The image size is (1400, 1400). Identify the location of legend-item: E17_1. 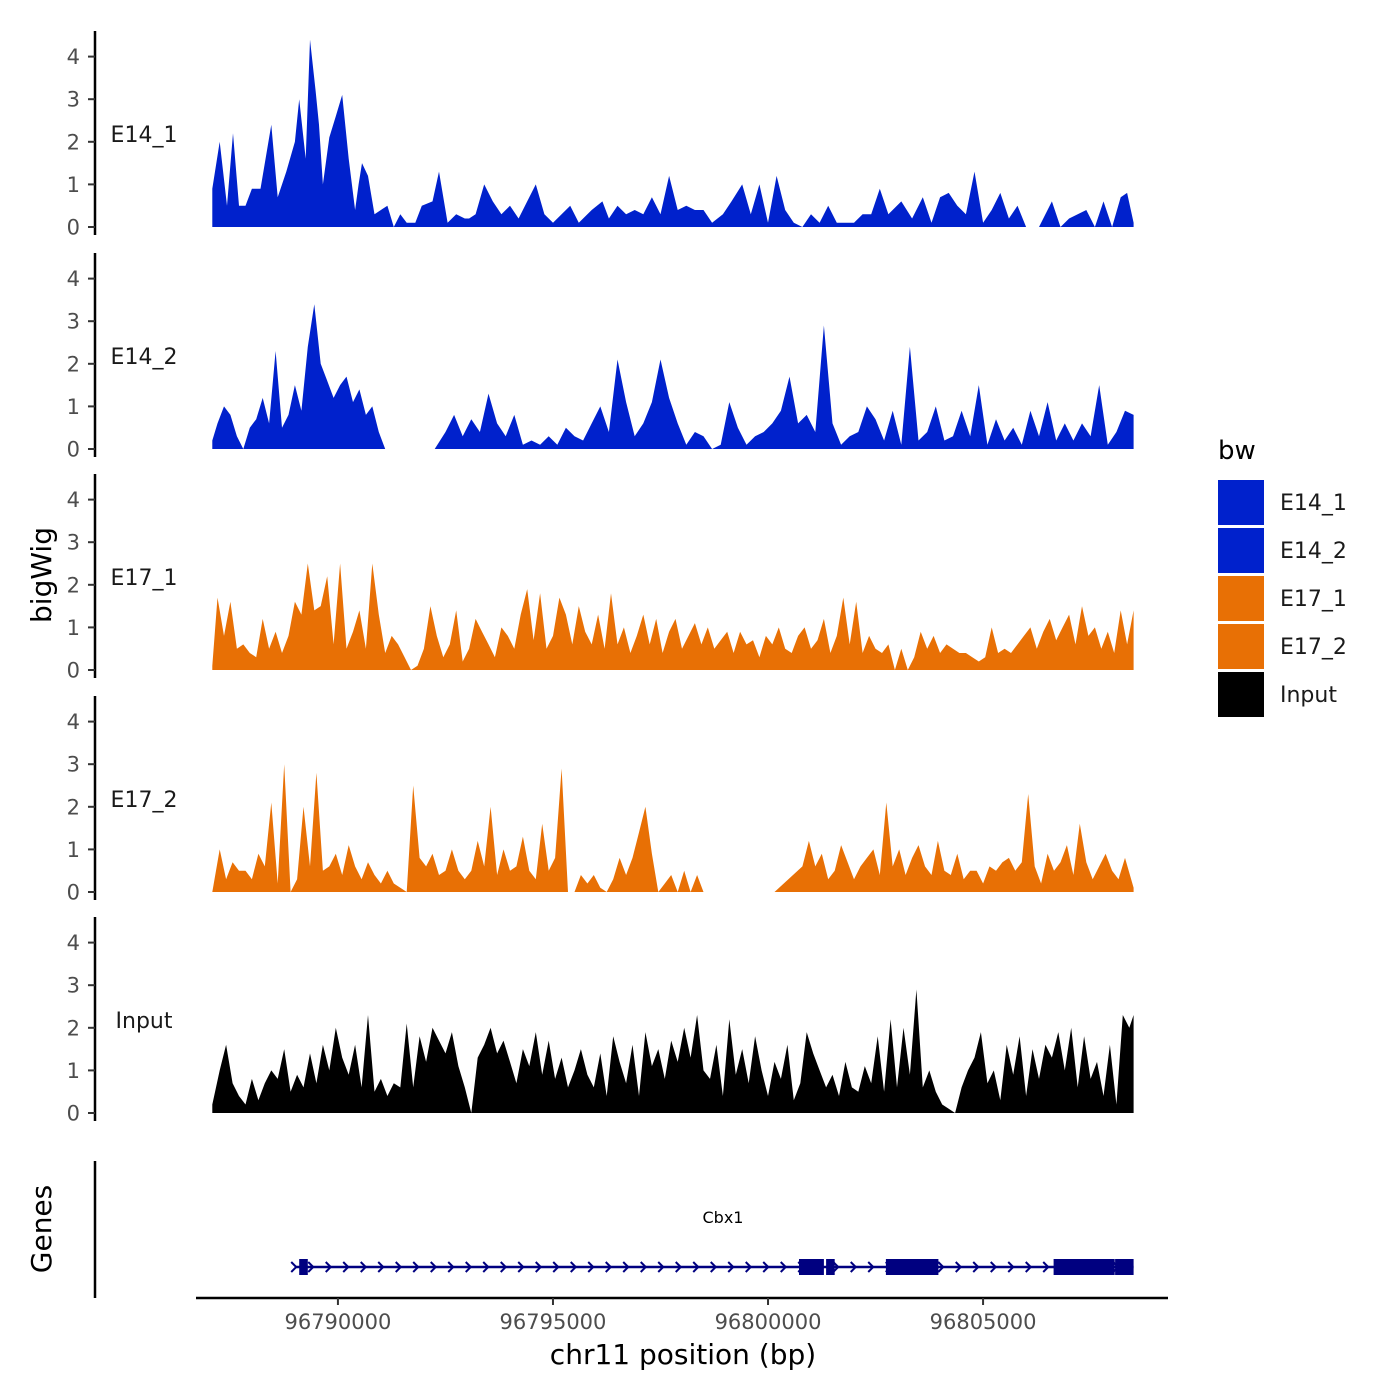
(1282, 598).